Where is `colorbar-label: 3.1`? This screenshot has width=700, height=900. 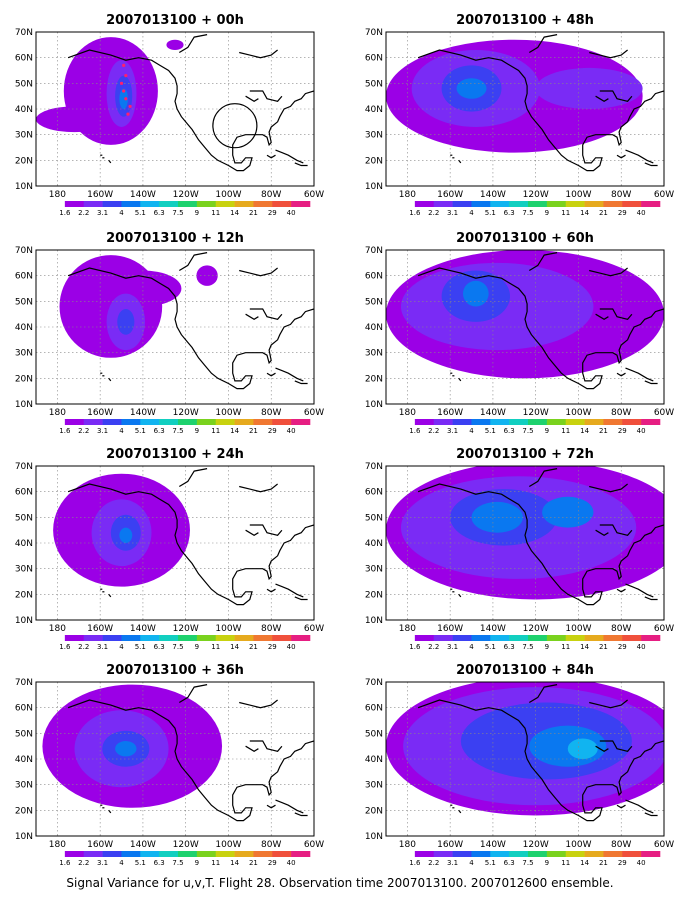
colorbar-label: 3.1 is located at coordinates (102, 213).